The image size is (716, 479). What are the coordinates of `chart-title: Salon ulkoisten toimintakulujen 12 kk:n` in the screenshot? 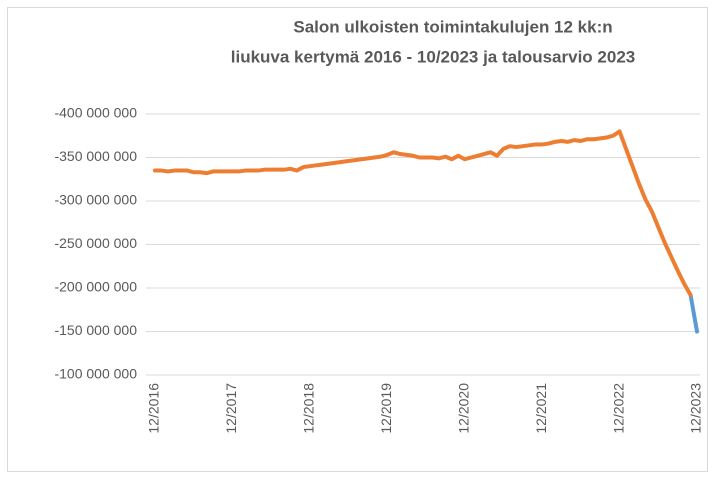 It's located at (452, 26).